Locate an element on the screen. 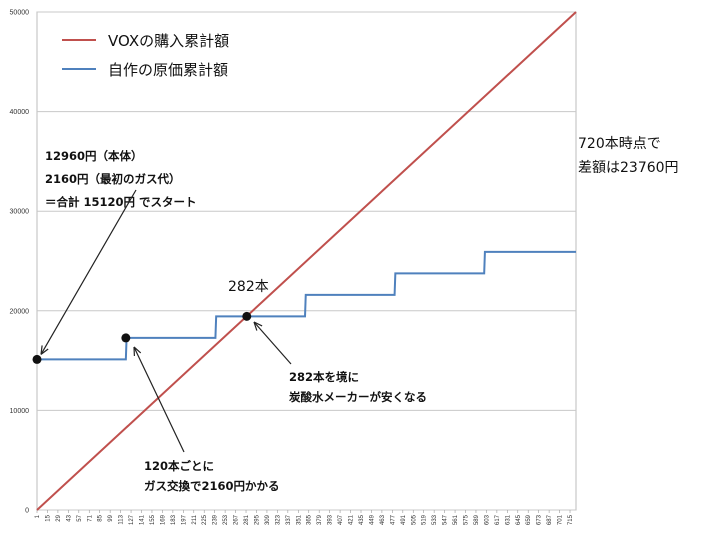  x-tick-label: 85 is located at coordinates (101, 517).